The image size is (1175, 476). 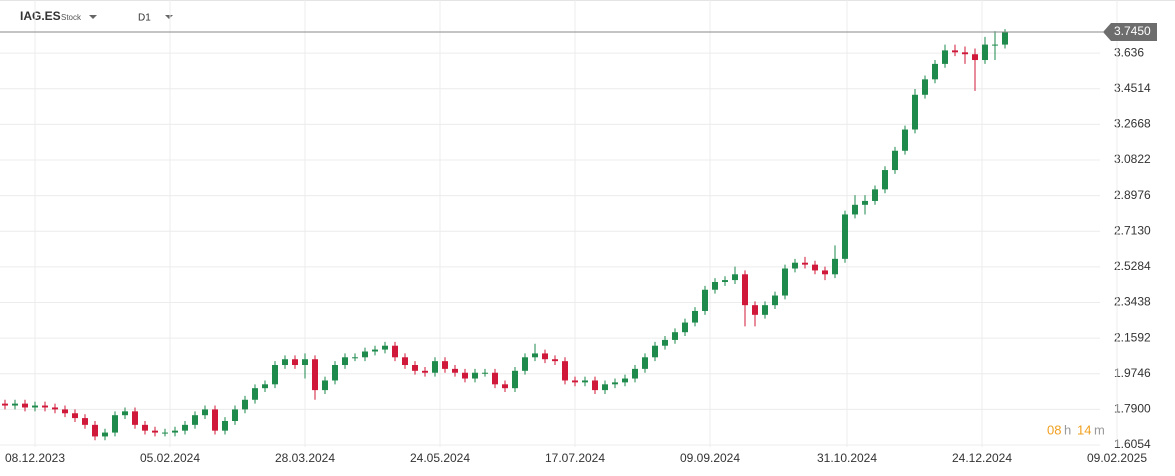 What do you see at coordinates (847, 458) in the screenshot?
I see `x-tick-label: 31.10.2024` at bounding box center [847, 458].